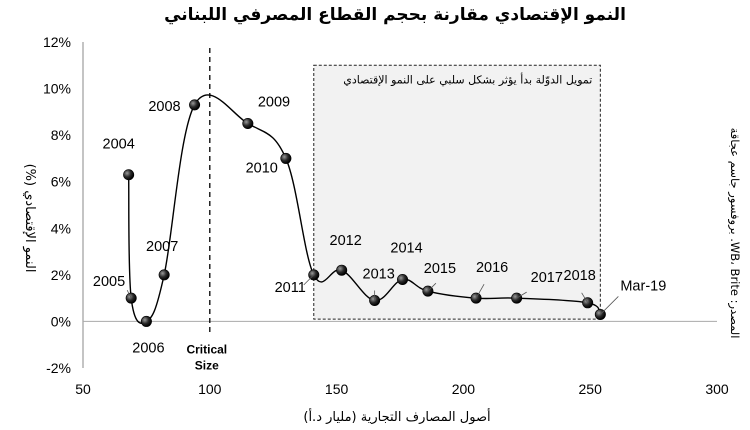 This screenshot has width=750, height=430. I want to click on critical-size-marker: Critical Size, so click(206, 210).